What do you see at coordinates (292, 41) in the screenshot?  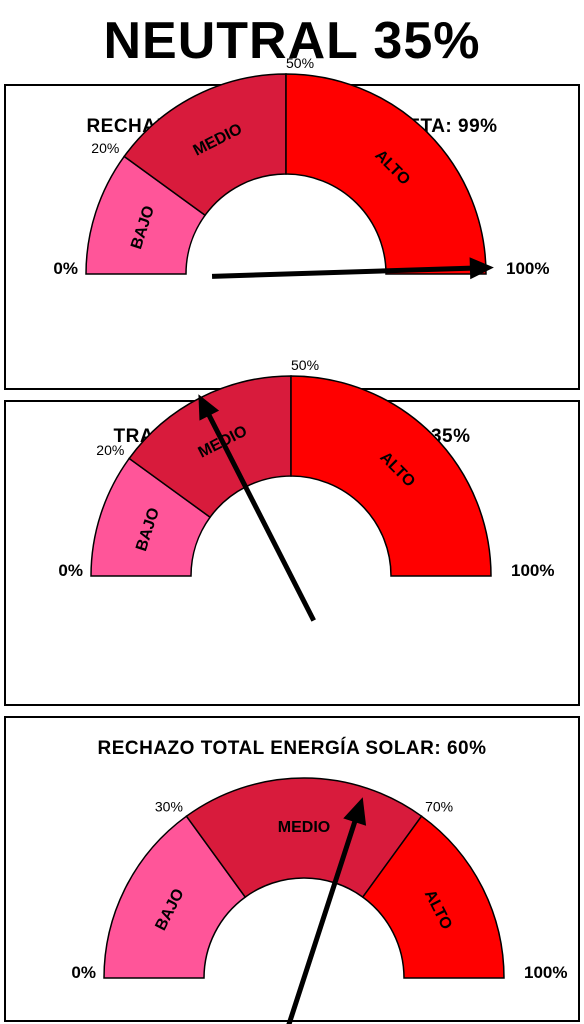 I see `page-title: NEUTRAL 35%` at bounding box center [292, 41].